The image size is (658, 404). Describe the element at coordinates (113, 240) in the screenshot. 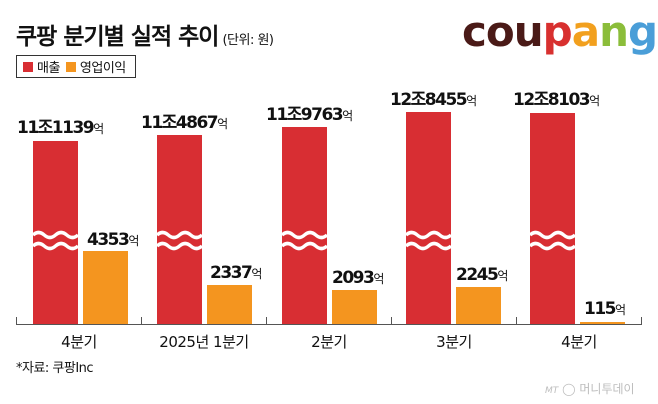

I see `operating-profit-value-label: 4353억` at that location.